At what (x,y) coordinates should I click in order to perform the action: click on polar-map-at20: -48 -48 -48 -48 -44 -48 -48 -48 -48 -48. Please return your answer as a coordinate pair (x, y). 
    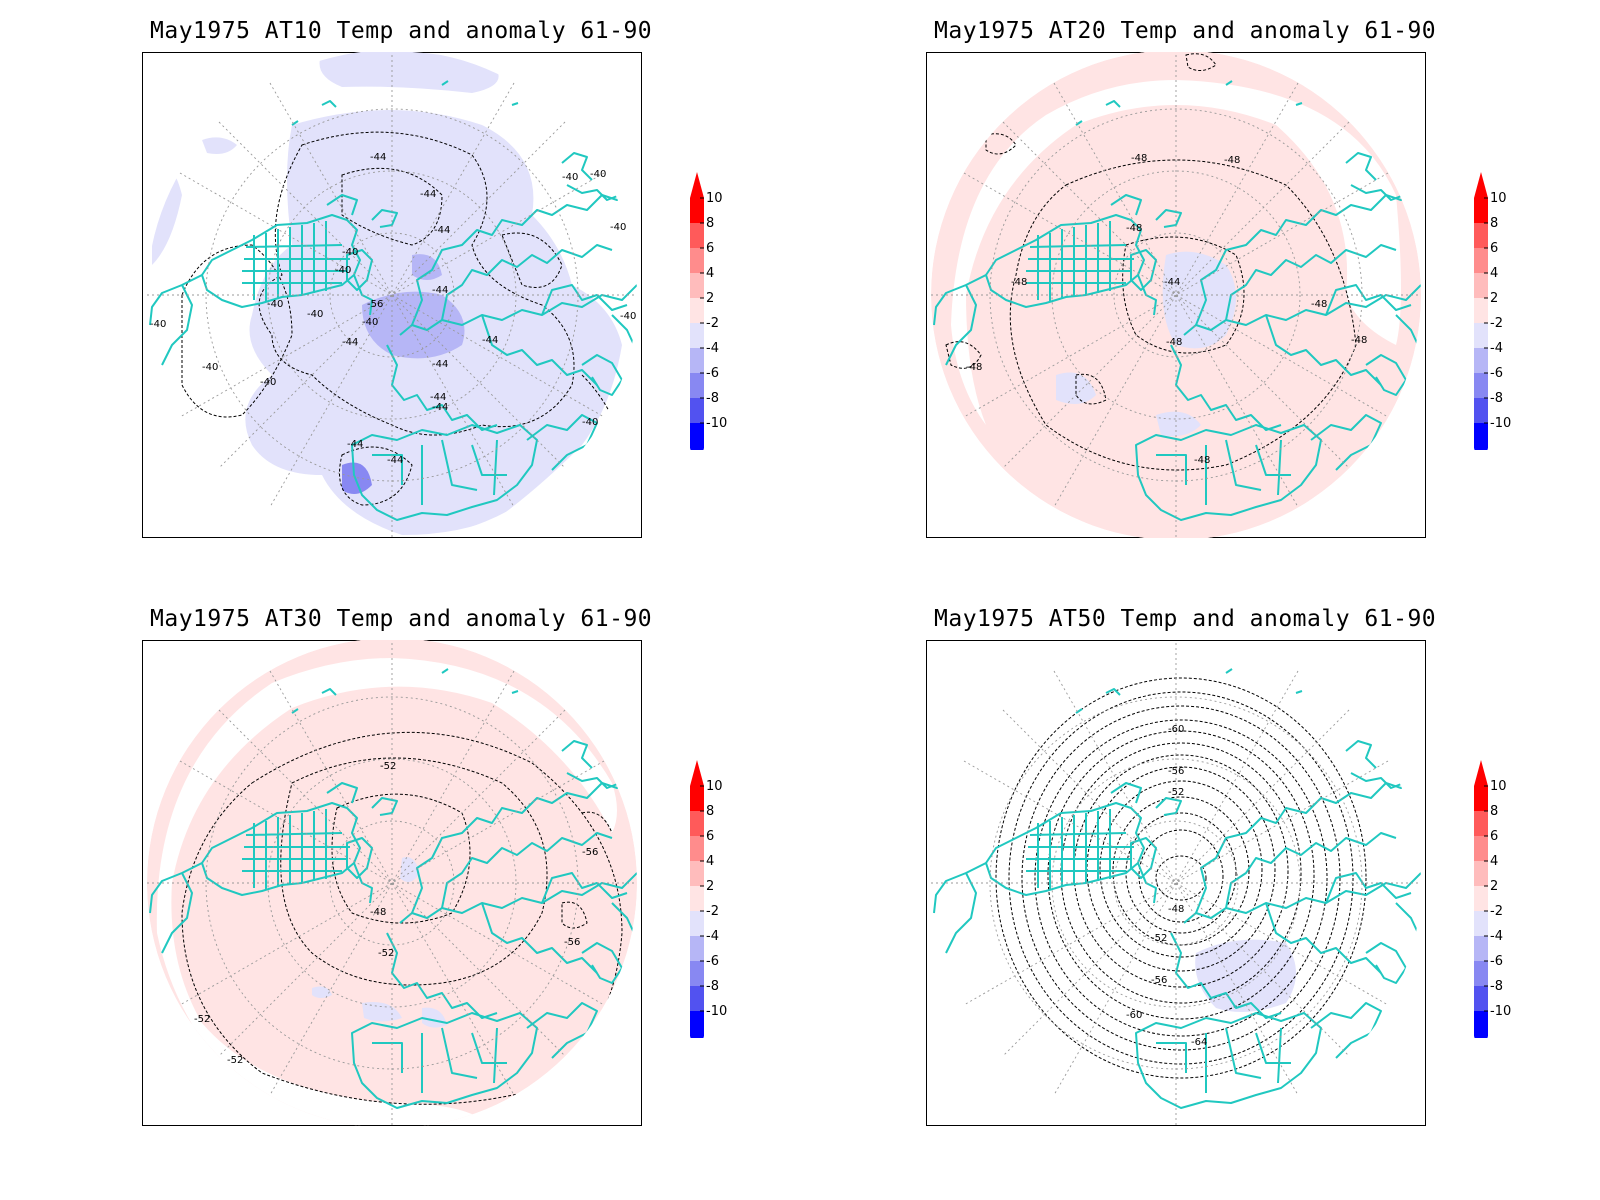
    Looking at the image, I should click on (1176, 295).